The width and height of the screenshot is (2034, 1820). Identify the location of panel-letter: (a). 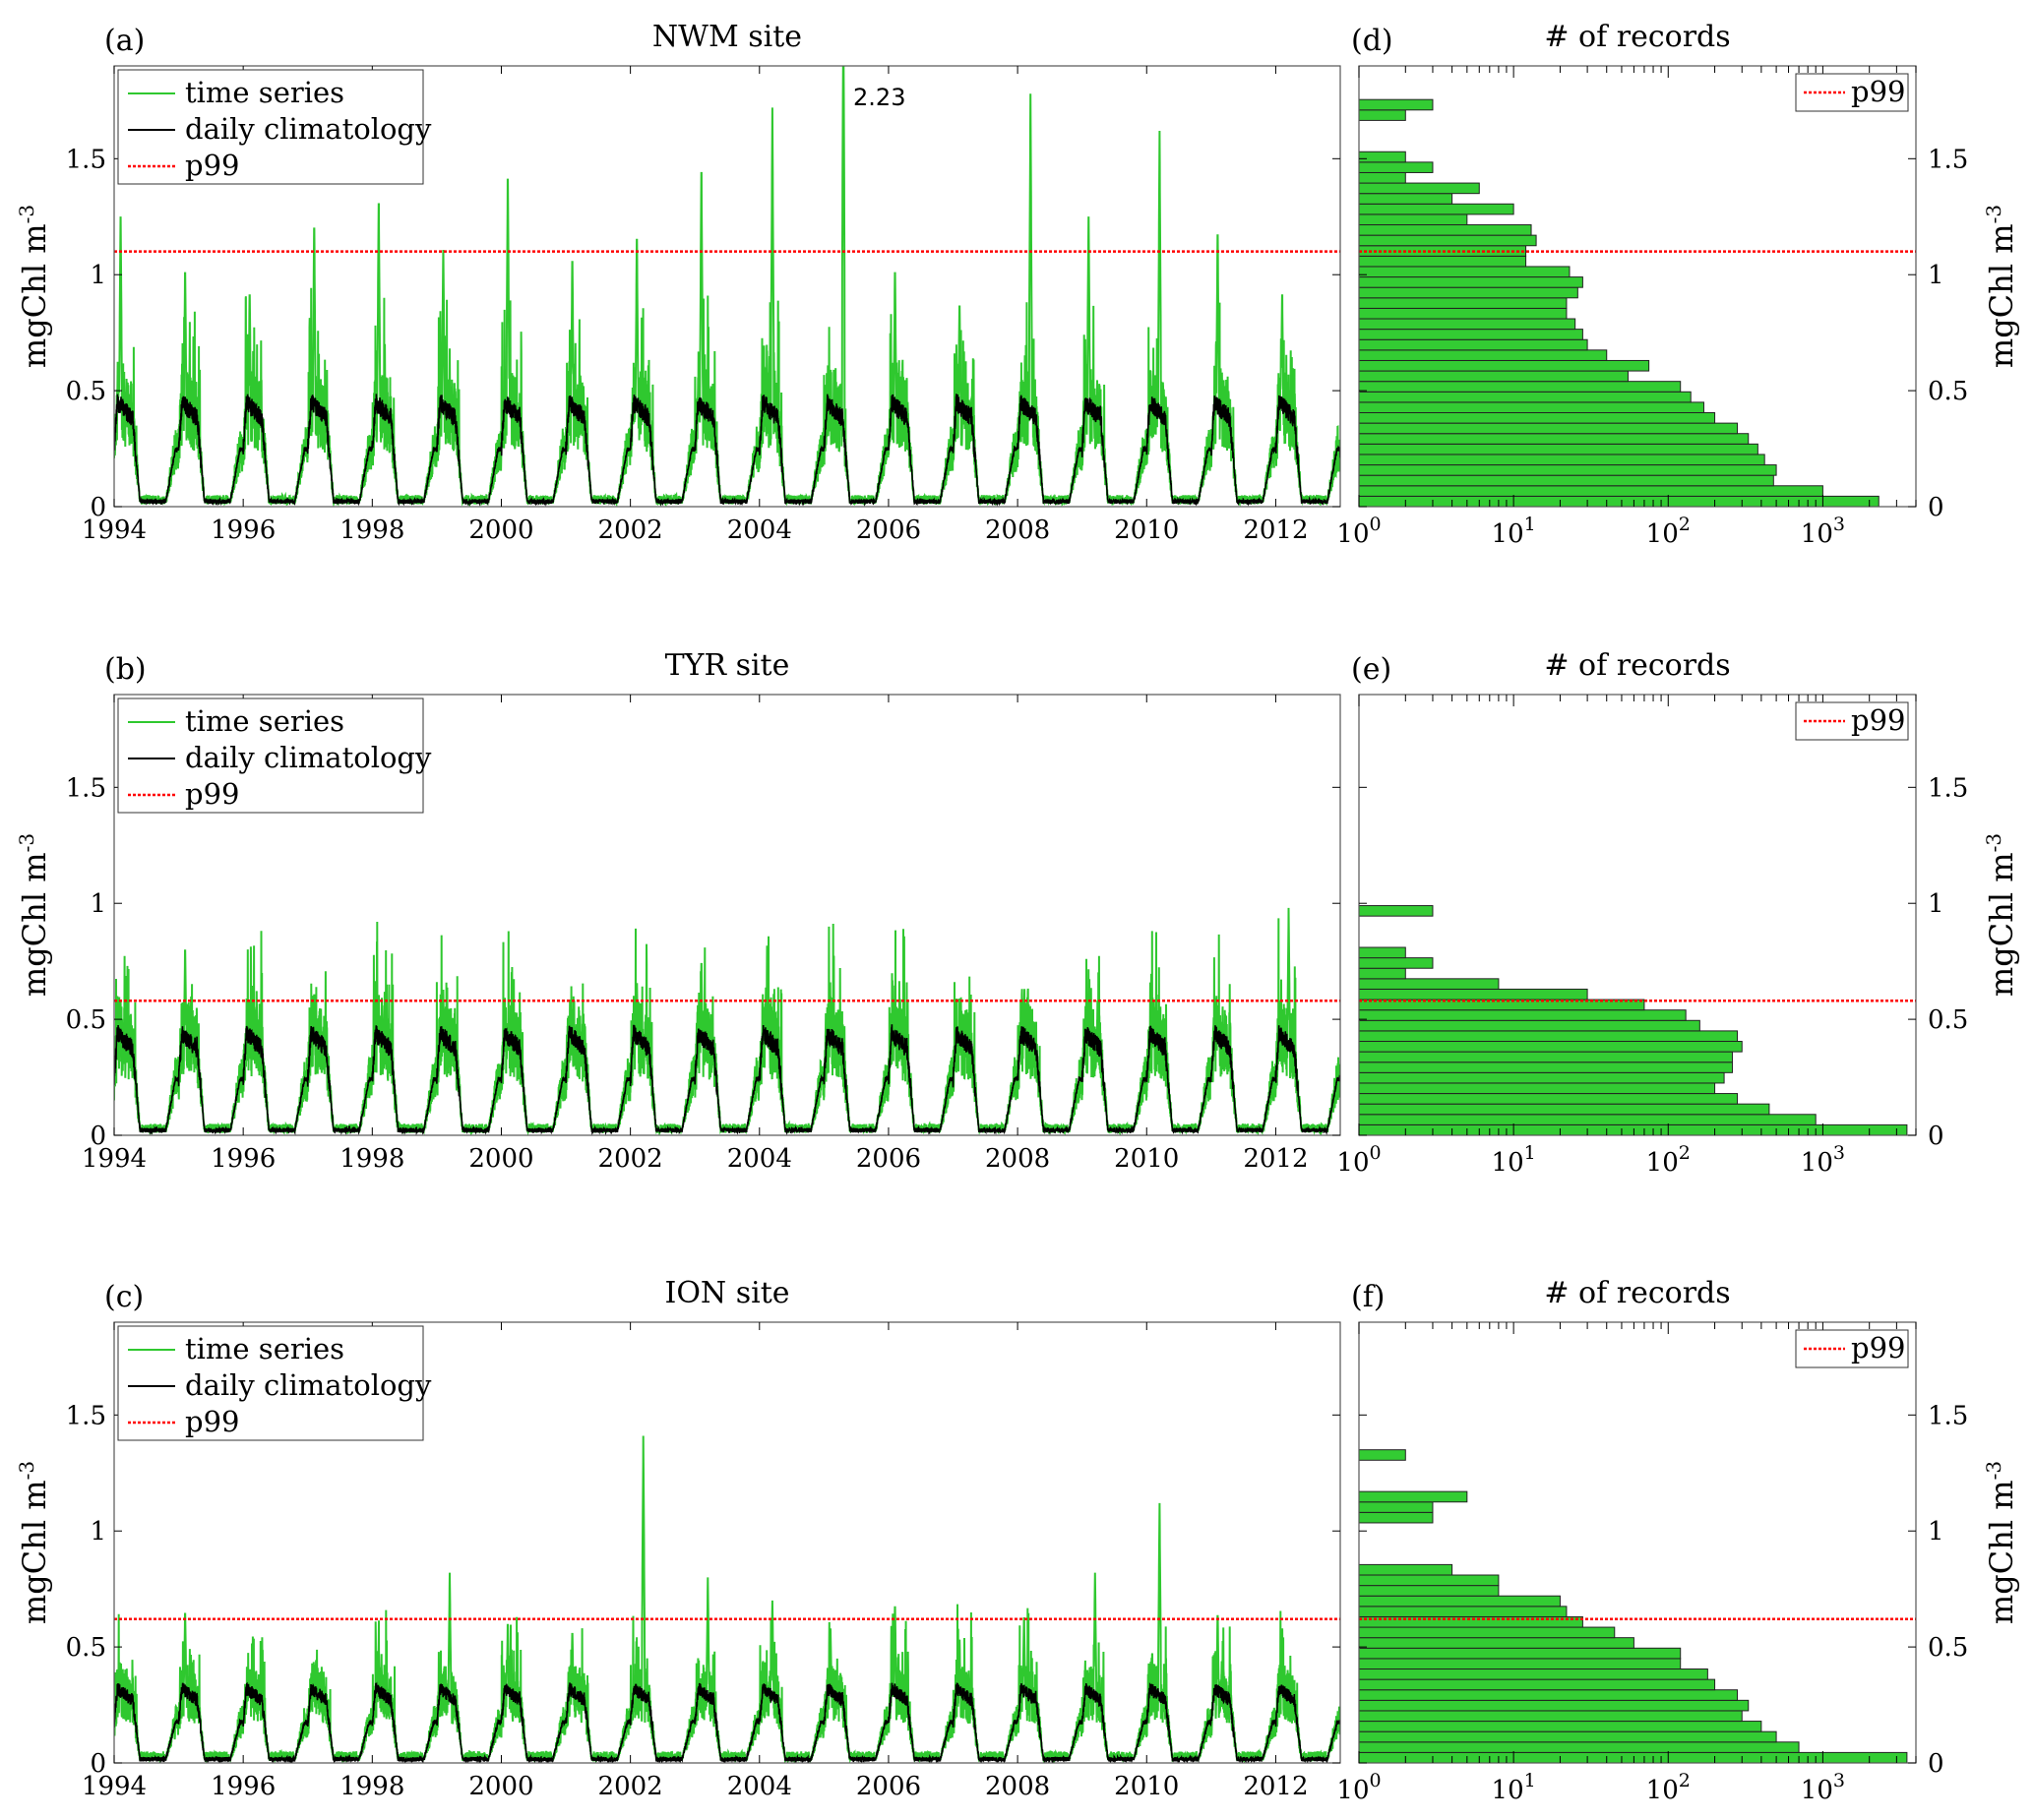
(125, 41).